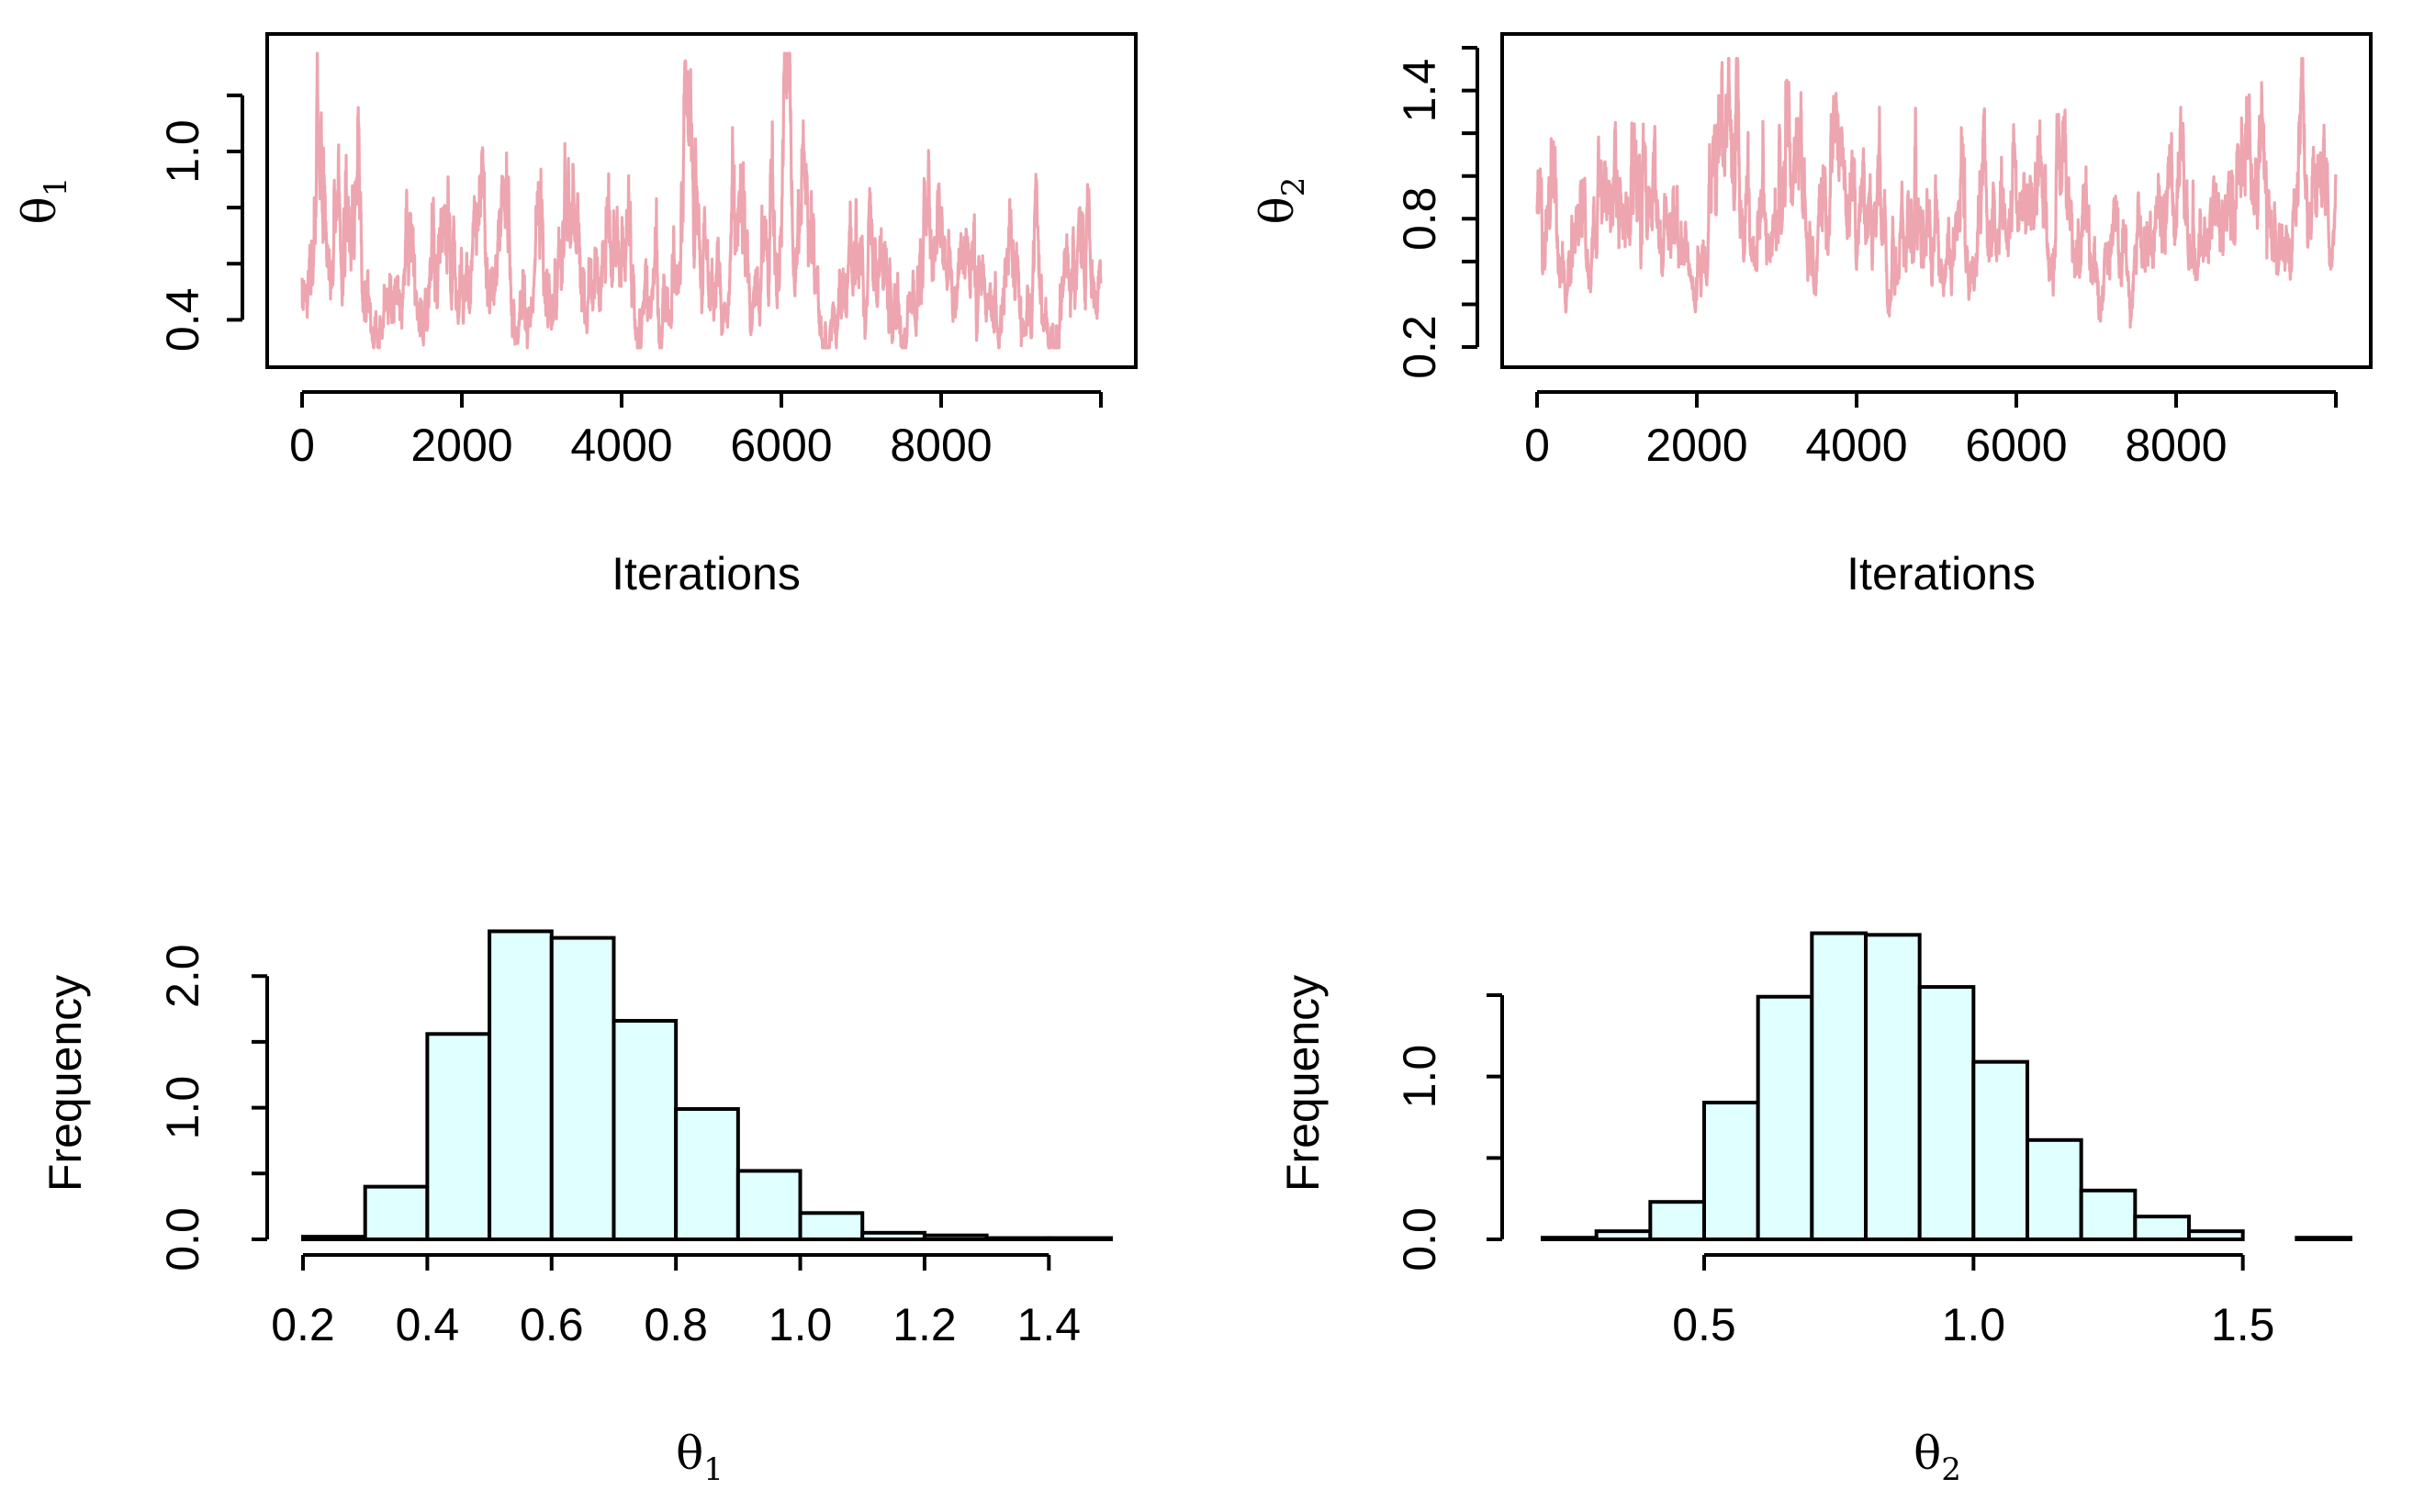 Image resolution: width=2413 pixels, height=1512 pixels. I want to click on x-axis-title-text: θ1, so click(700, 1457).